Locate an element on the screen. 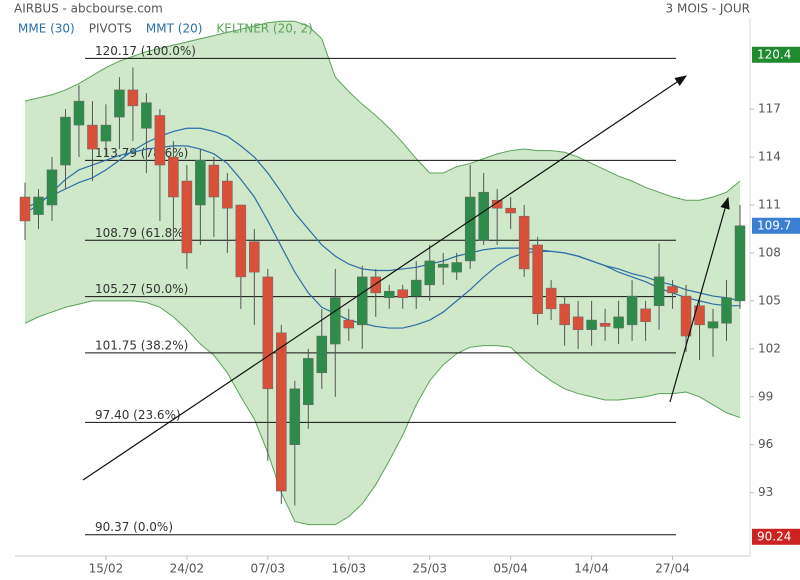 This screenshot has width=800, height=580. legend-entry: MMT (20) is located at coordinates (174, 29).